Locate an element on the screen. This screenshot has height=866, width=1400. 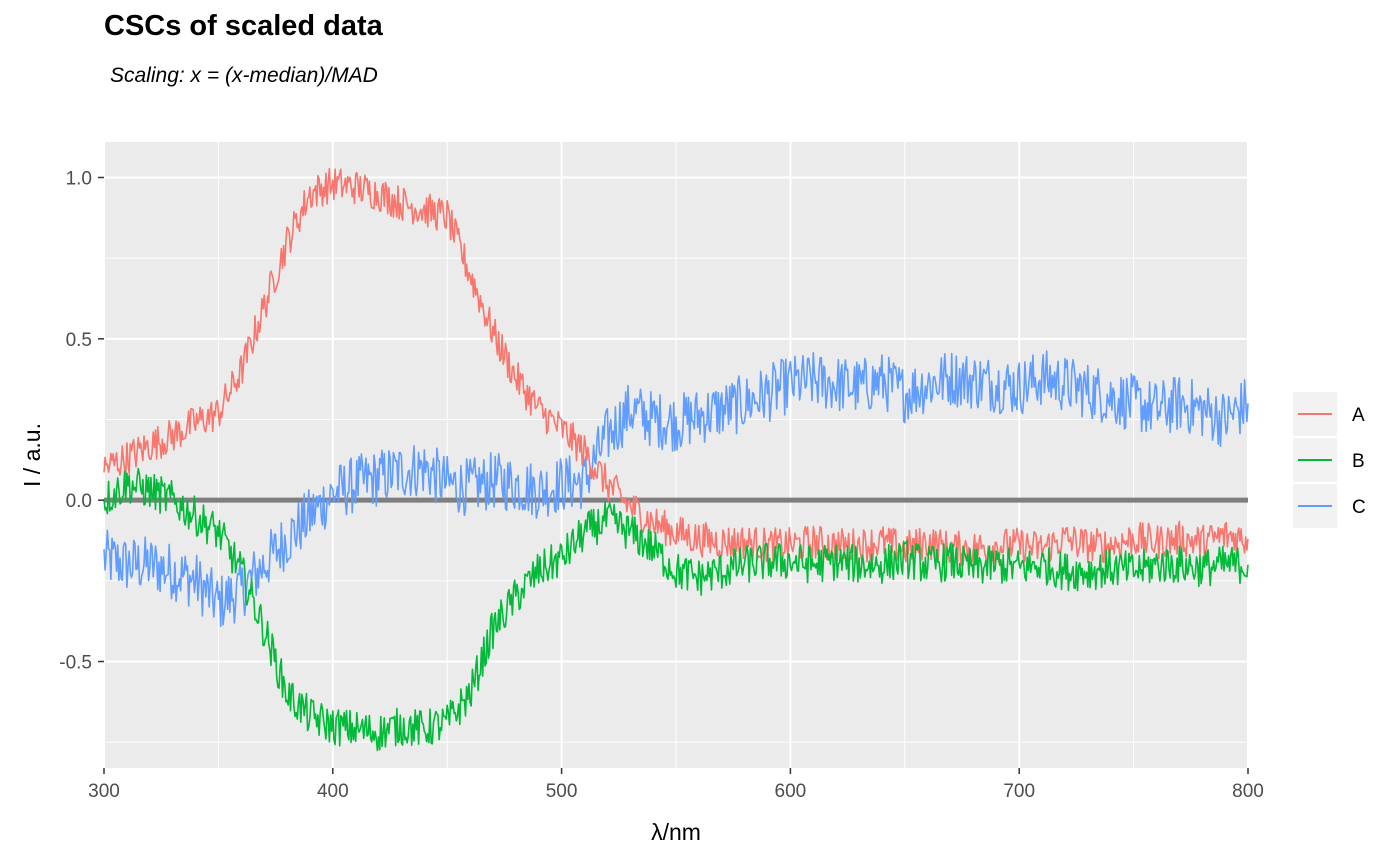
x-axis-title: λ/nm is located at coordinates (676, 832).